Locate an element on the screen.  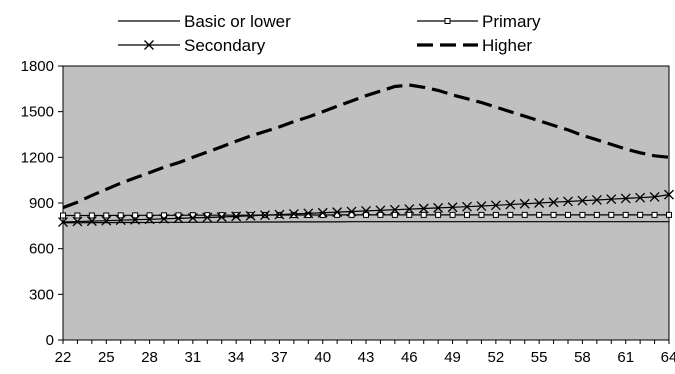
x-tick-label: 25 is located at coordinates (106, 357).